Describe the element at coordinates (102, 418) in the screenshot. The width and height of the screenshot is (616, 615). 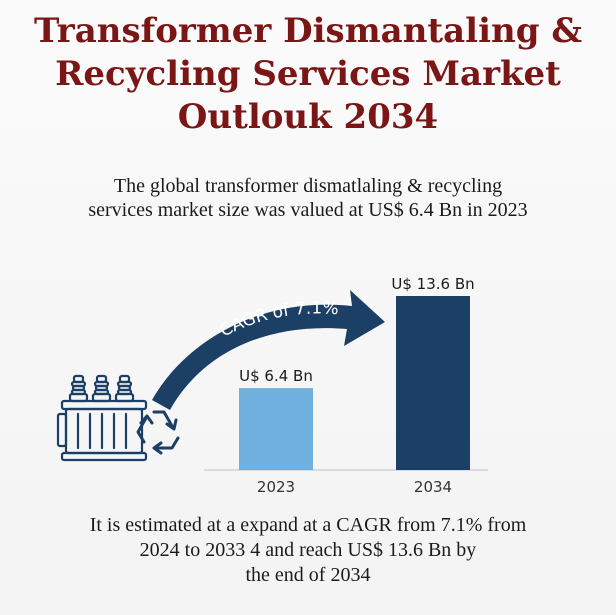
I see `transformer-icon` at that location.